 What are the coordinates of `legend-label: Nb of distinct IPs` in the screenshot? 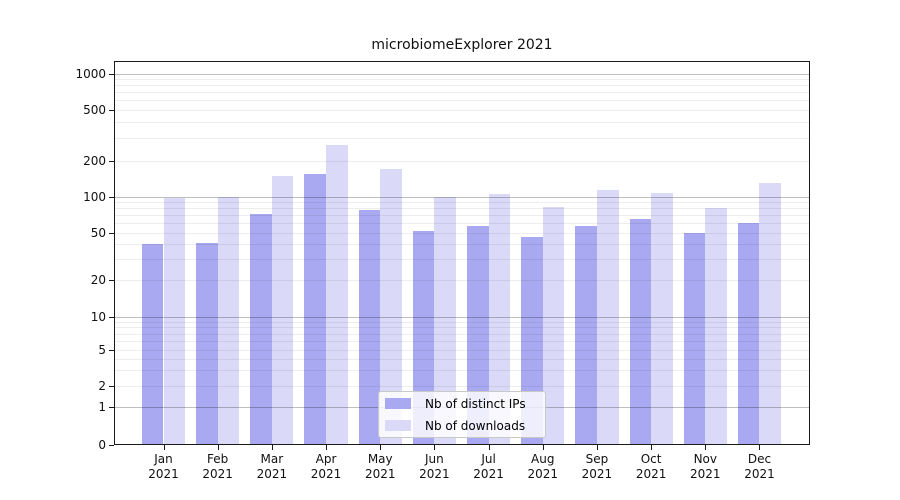 It's located at (475, 403).